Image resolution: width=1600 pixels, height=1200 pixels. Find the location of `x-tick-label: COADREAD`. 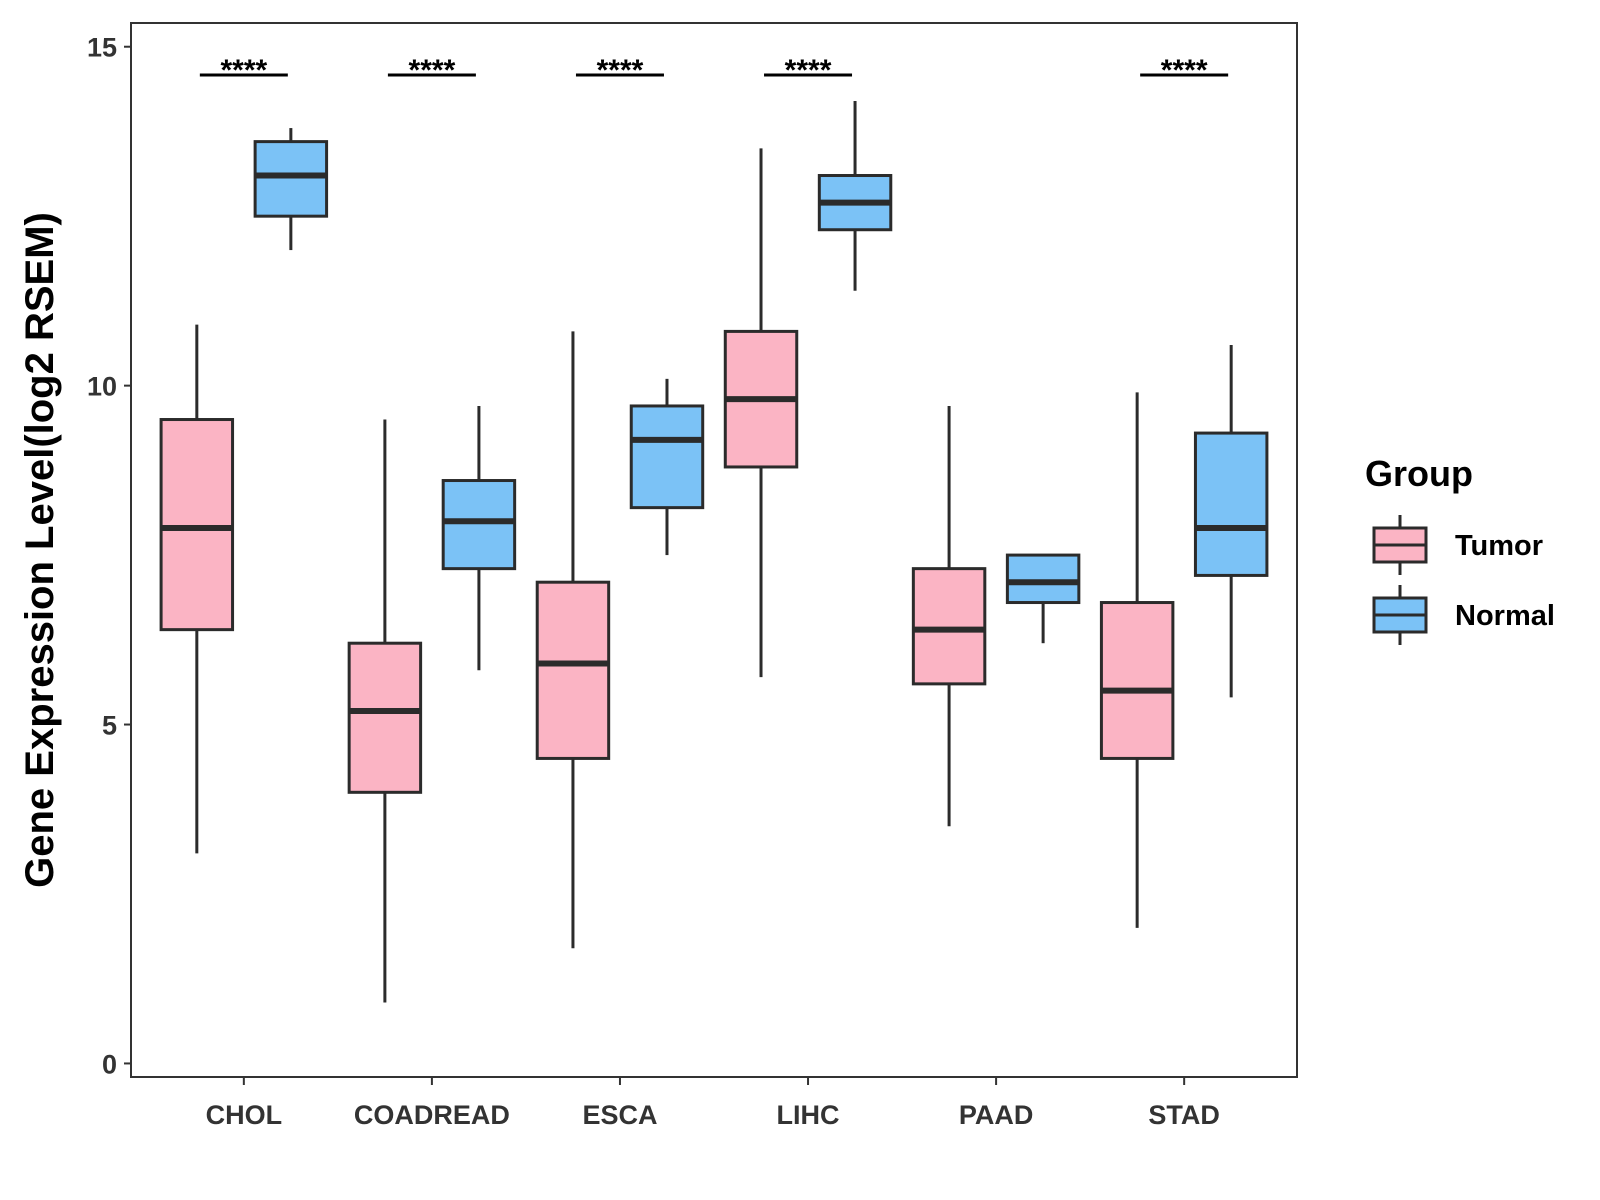

x-tick-label: COADREAD is located at coordinates (432, 1115).